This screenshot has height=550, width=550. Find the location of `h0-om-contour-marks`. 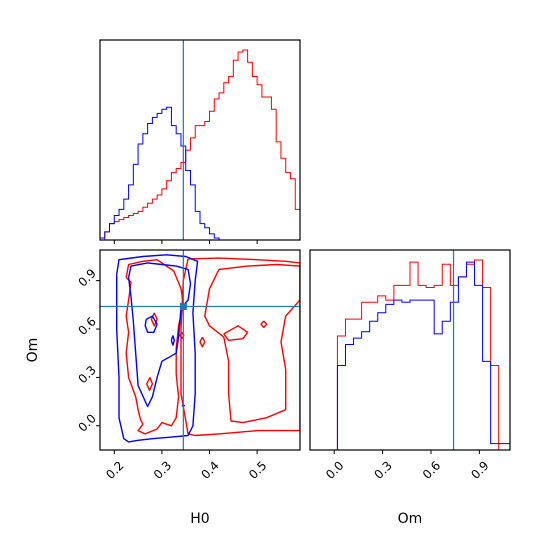

h0-om-contour-marks is located at coordinates (200, 350).